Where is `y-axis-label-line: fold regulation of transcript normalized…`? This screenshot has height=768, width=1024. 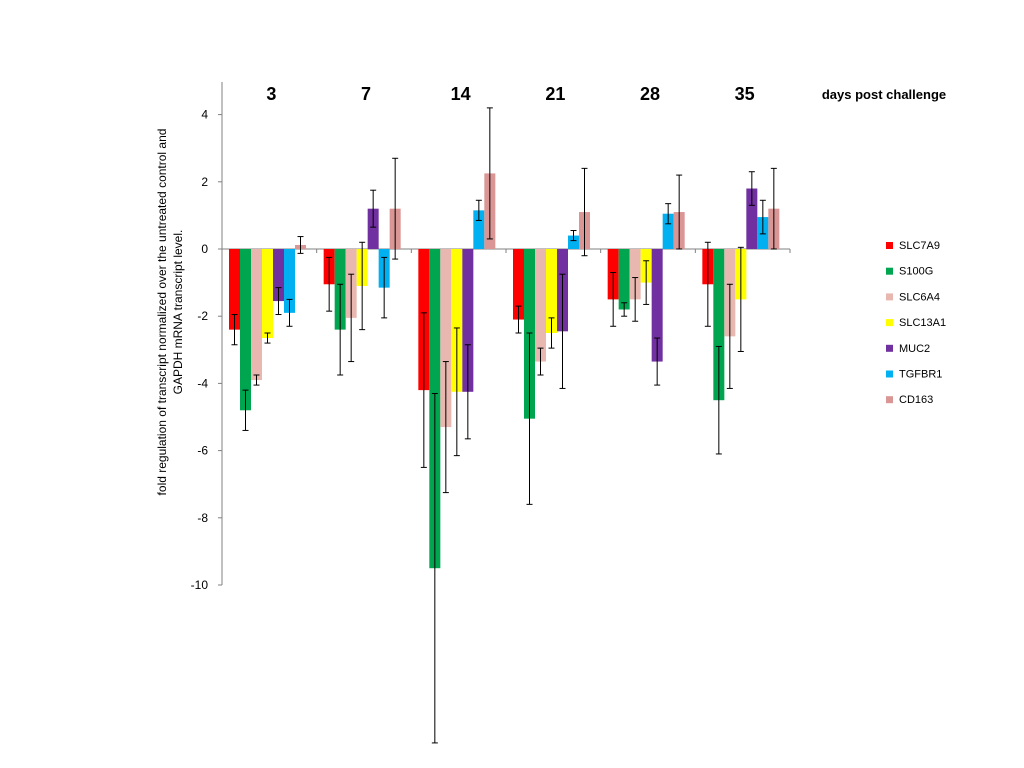
y-axis-label-line: fold regulation of transcript normalized… is located at coordinates (162, 312).